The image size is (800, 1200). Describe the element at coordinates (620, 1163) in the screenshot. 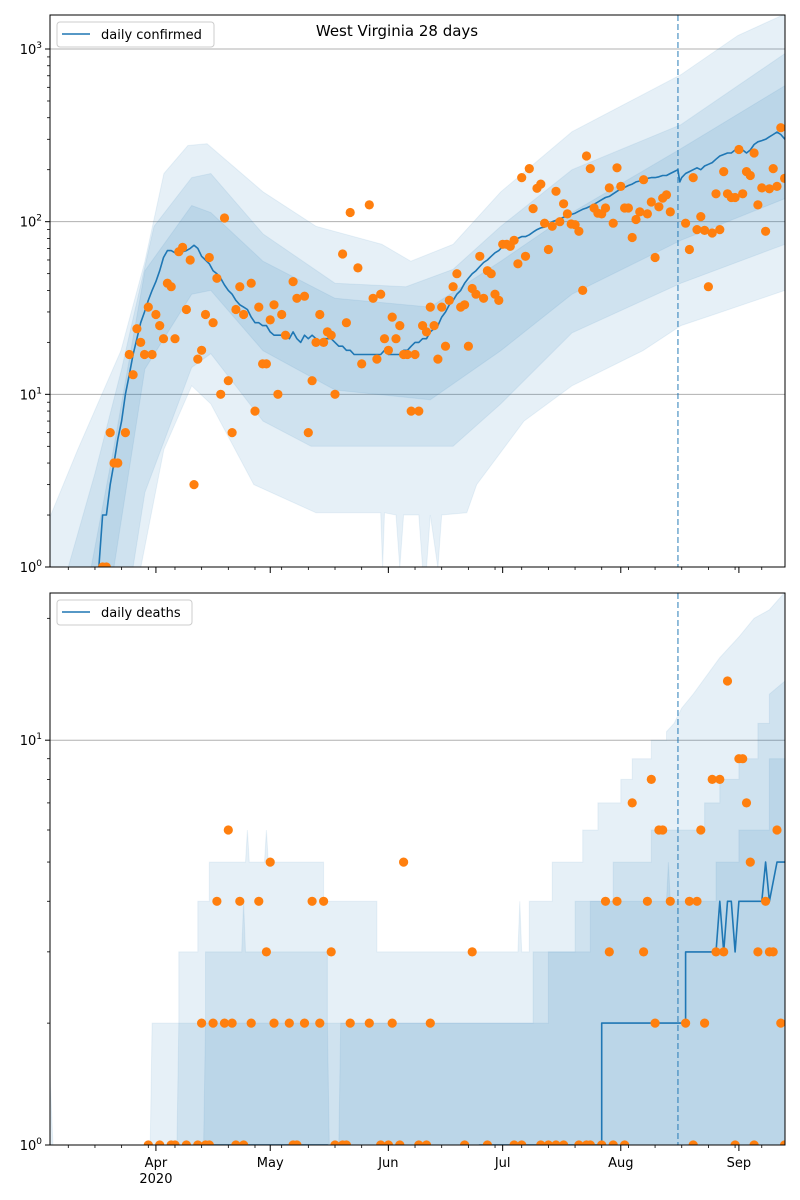

I see `x-tick-label: Aug` at that location.